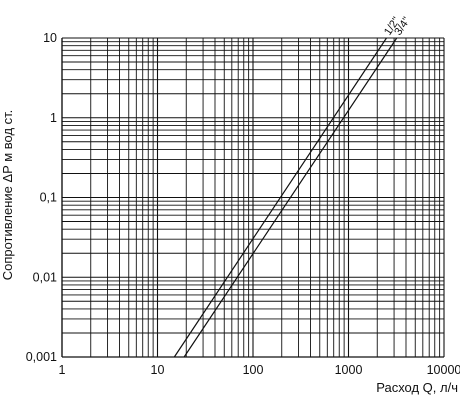  Describe the element at coordinates (417, 387) in the screenshot. I see `x-axis-title: Расход Q, л/ч` at that location.